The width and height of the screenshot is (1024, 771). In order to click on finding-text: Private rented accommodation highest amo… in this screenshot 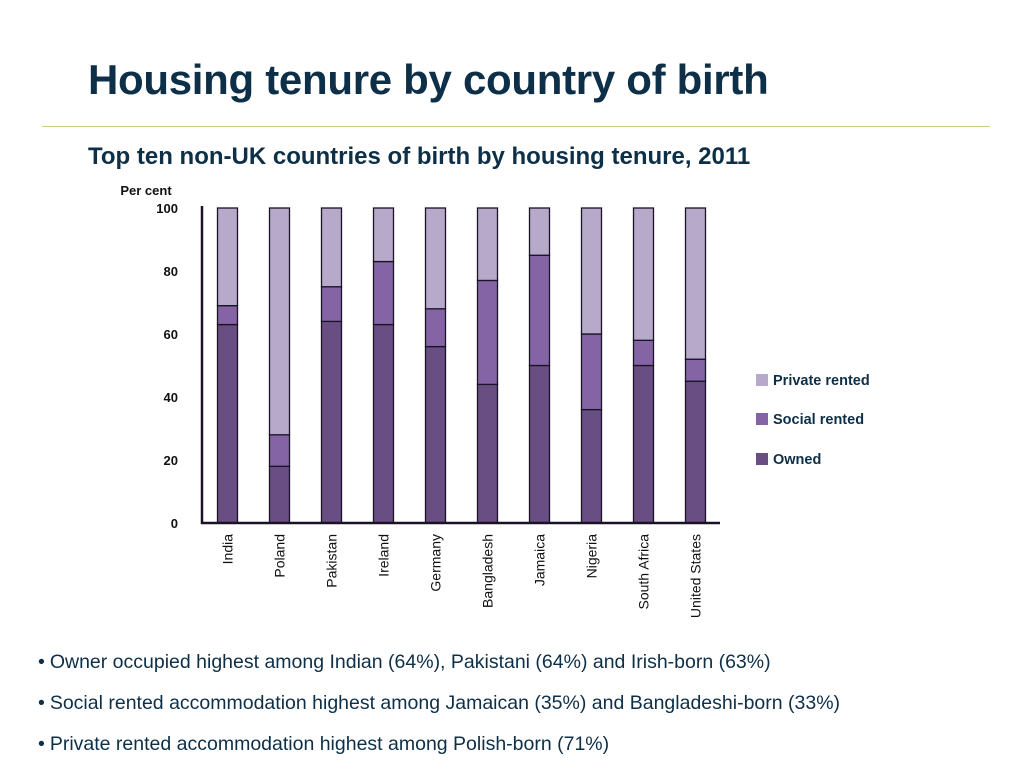, I will do `click(329, 744)`.